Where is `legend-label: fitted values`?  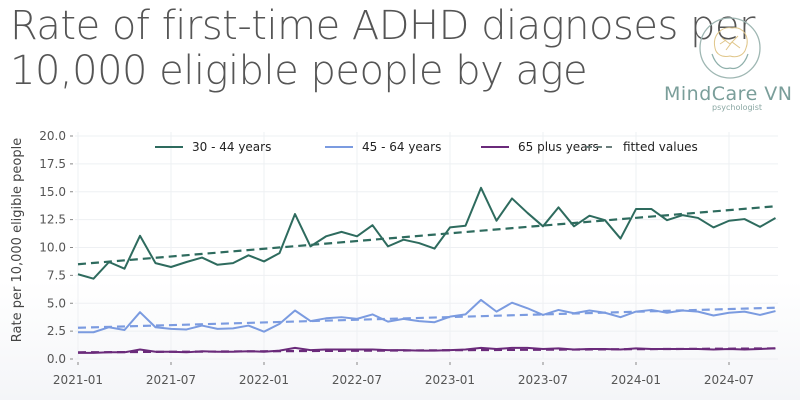
legend-label: fitted values is located at coordinates (660, 147).